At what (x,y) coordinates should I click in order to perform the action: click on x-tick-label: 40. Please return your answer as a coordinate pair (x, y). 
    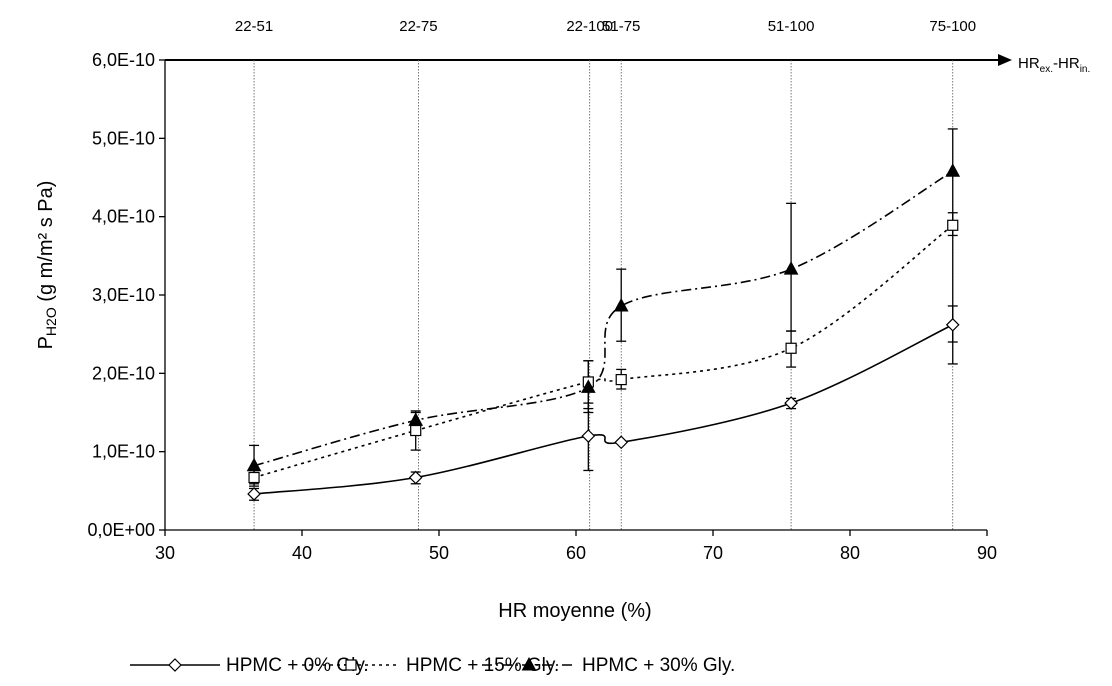
    Looking at the image, I should click on (302, 553).